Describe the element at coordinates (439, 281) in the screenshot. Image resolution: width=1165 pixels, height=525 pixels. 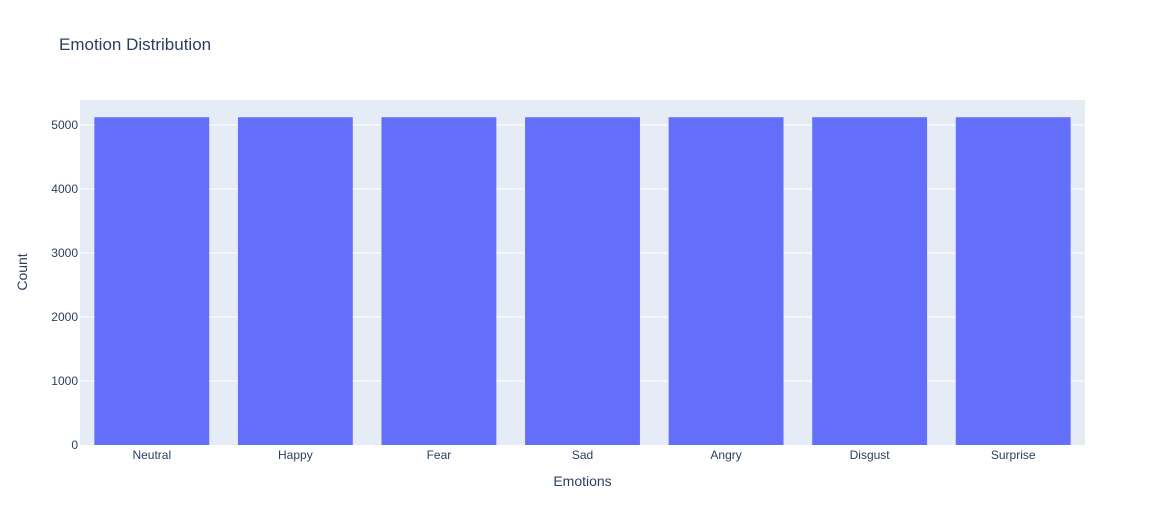
I see `bar-fear` at that location.